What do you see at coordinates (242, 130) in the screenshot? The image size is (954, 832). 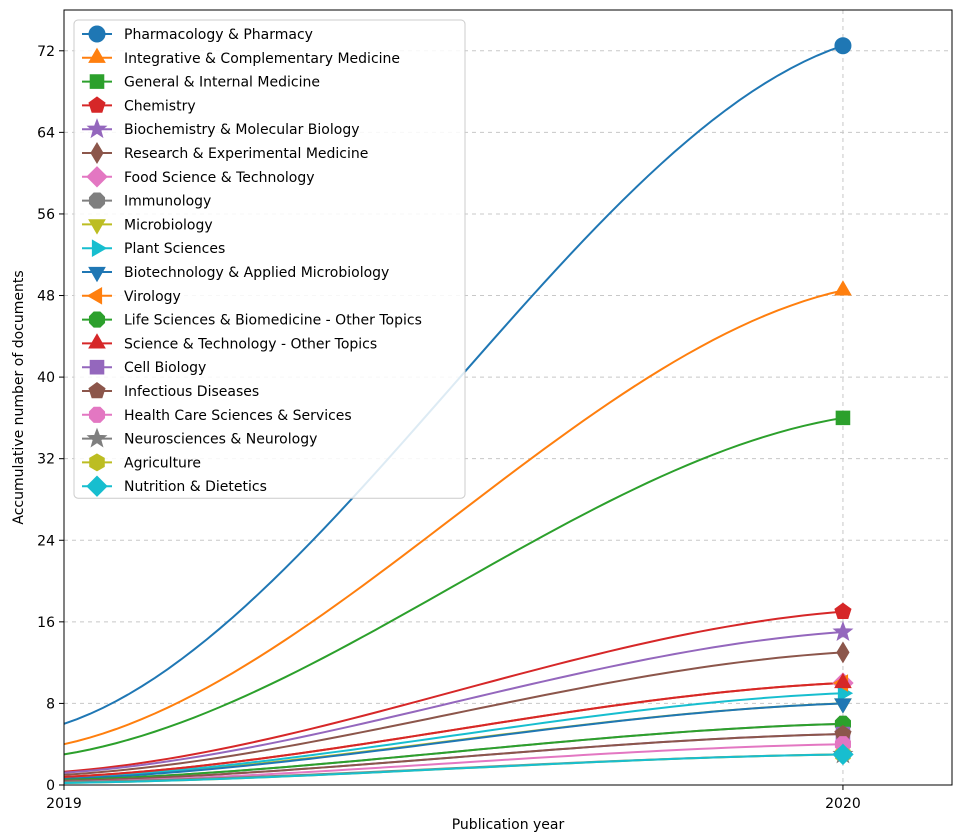 I see `legend-label: Biochemistry & Molecular Biology` at bounding box center [242, 130].